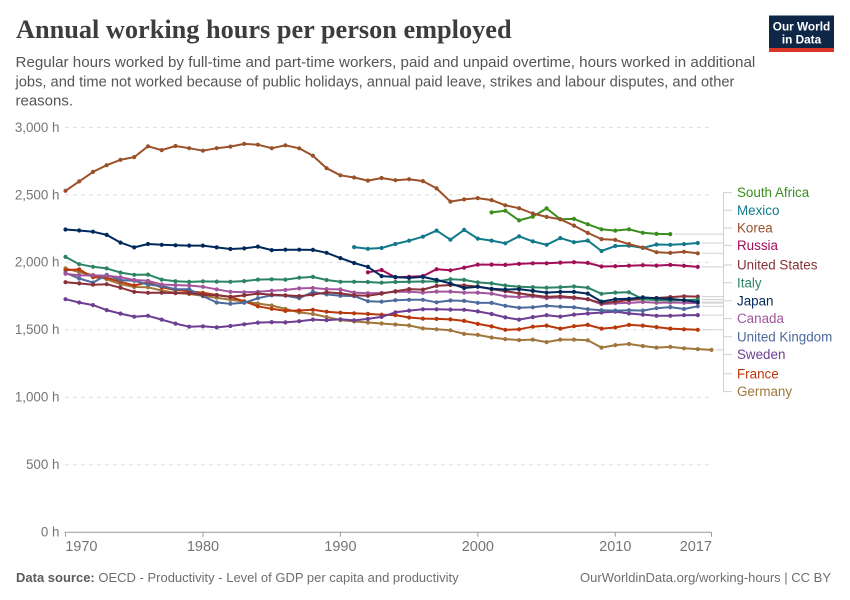  I want to click on svg-text: South Africa, so click(773, 192).